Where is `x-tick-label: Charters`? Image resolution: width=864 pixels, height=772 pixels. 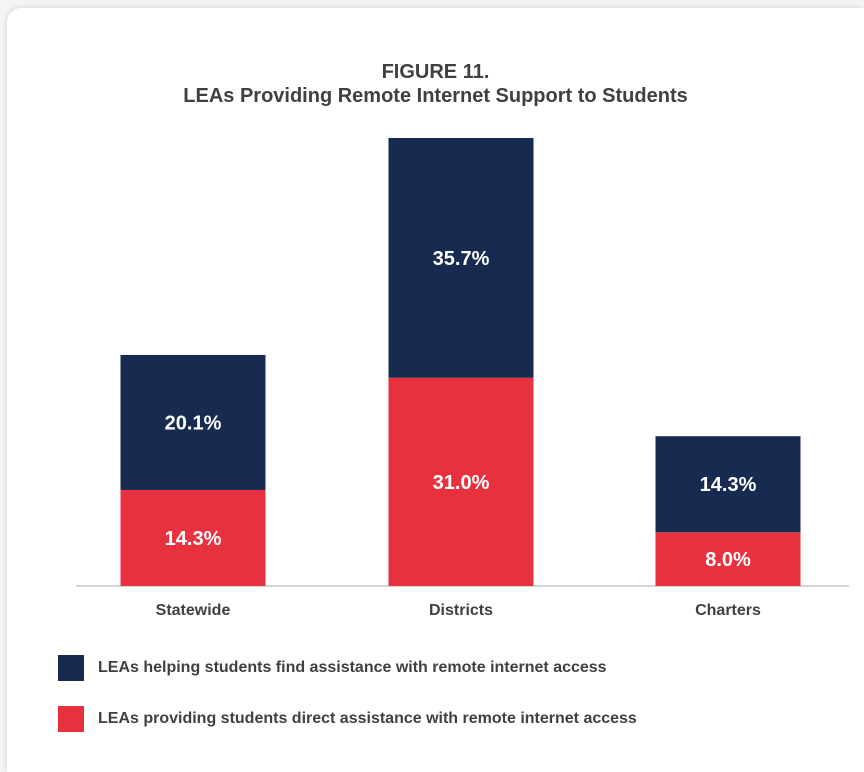 x-tick-label: Charters is located at coordinates (728, 610).